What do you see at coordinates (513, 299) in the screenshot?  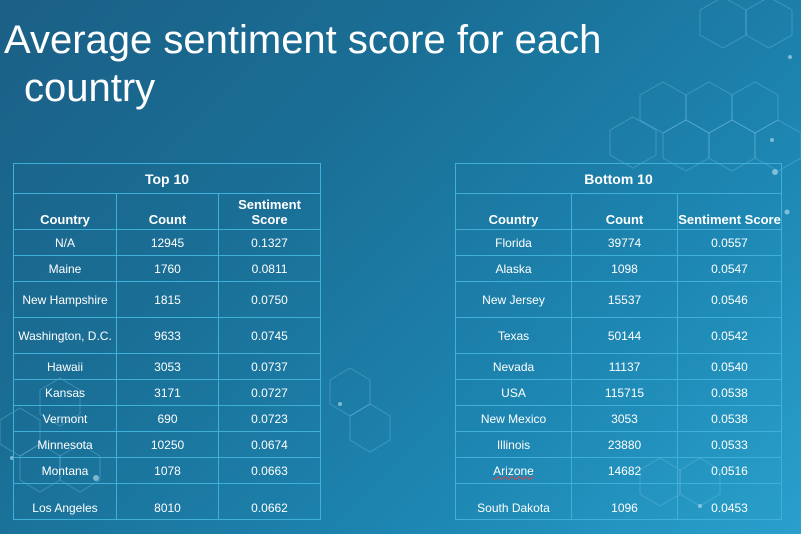 I see `cell-country: New Jersey` at bounding box center [513, 299].